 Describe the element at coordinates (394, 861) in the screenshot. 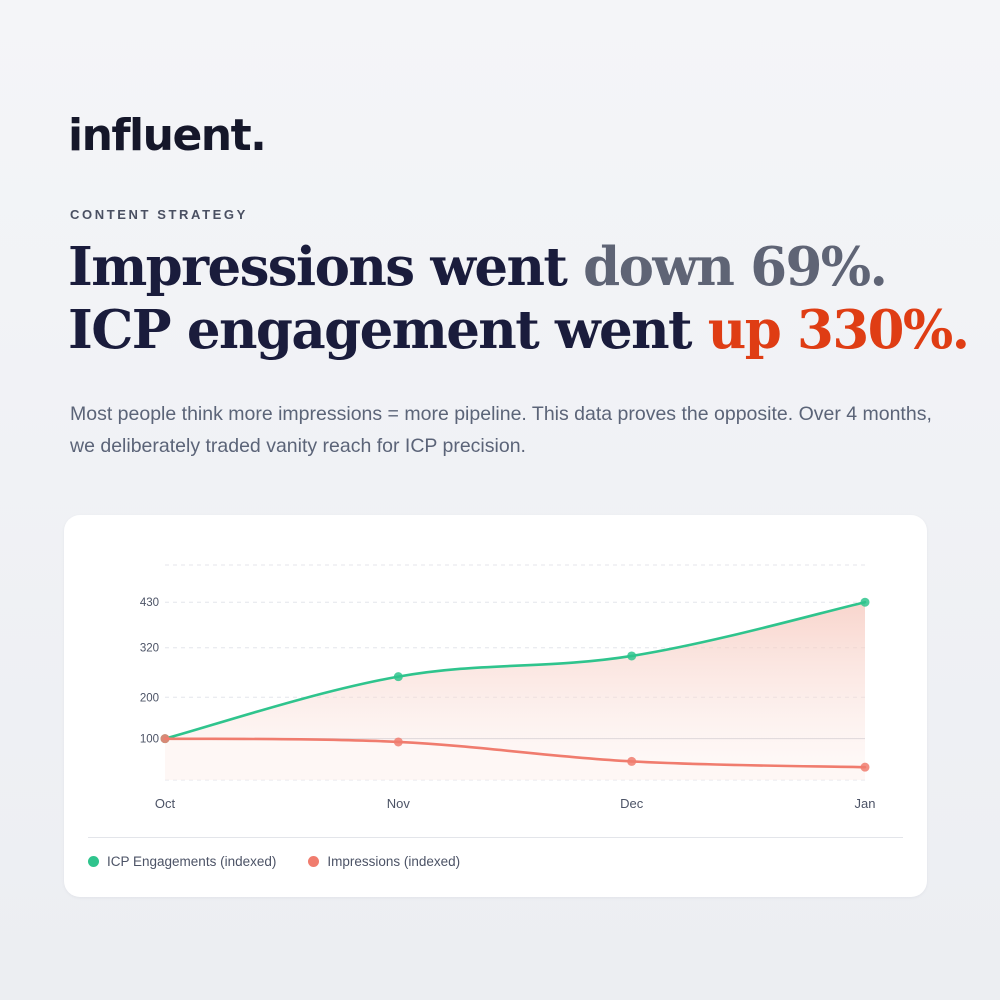

I see `legend-label-impressions: Impressions (indexed)` at that location.